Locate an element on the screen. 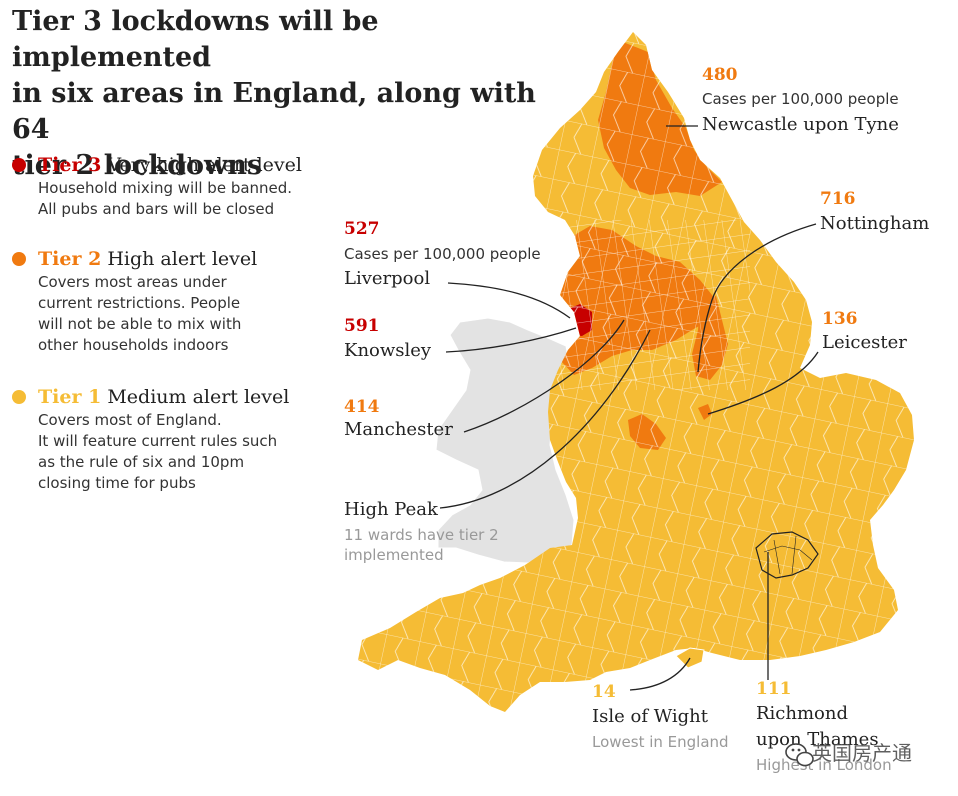 The image size is (958, 796). legend-tier-label: Medium alert level is located at coordinates (198, 397).